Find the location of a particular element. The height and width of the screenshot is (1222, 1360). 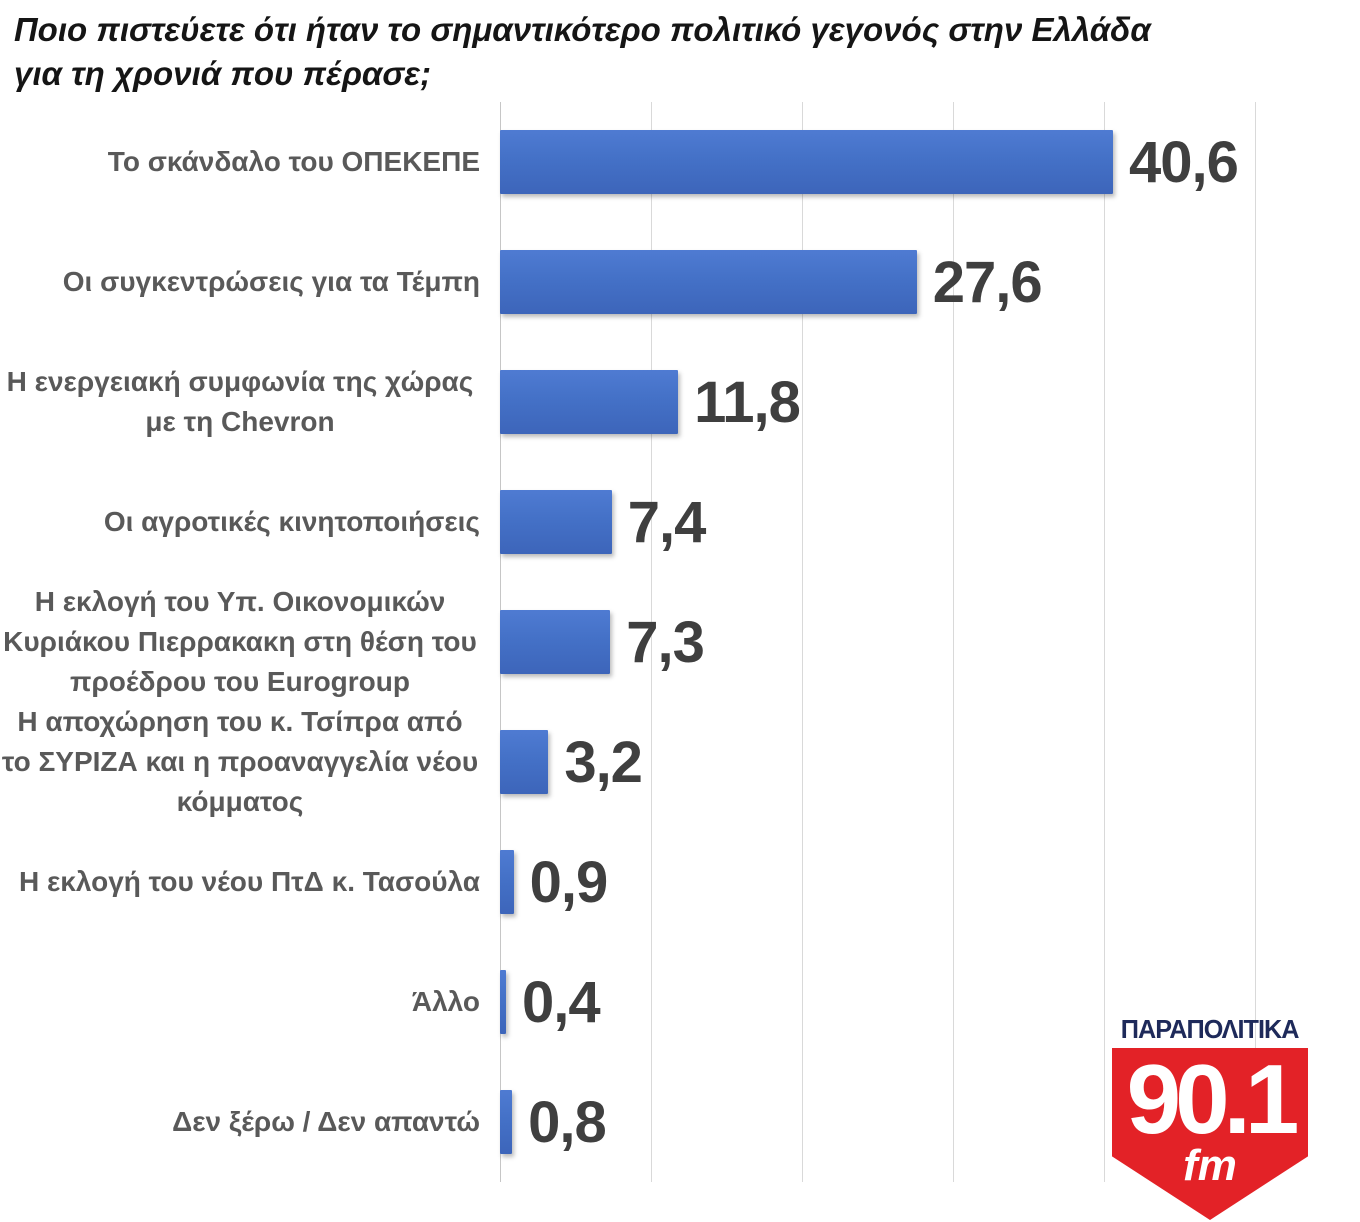

bar-row: Το σκάνδαλο του ΟΠΕΚΕΠΕ 40,6 is located at coordinates (680, 162).